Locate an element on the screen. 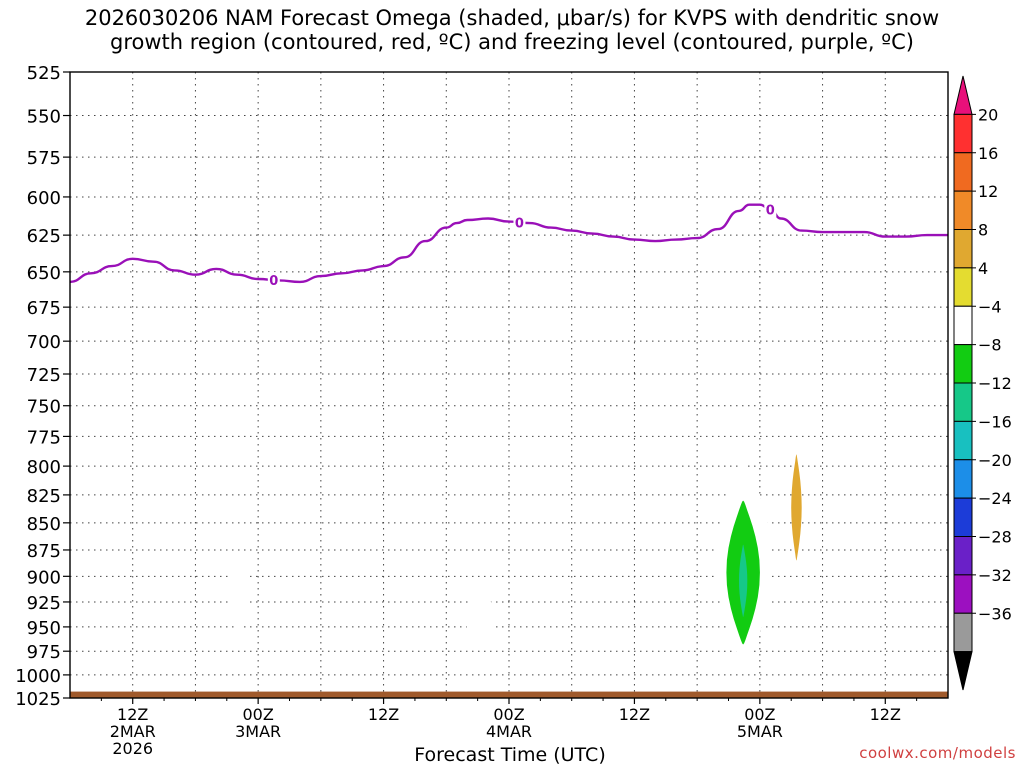 The width and height of the screenshot is (1024, 768). y-tick-label: 1025 is located at coordinates (38, 699).